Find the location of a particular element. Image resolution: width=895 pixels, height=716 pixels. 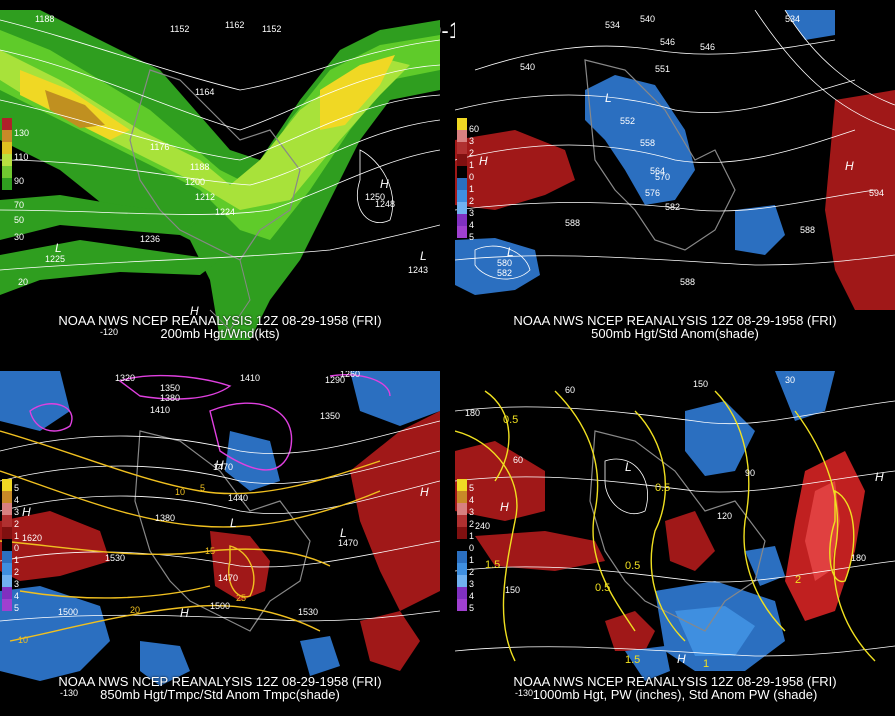

colorbar-label: 0 is located at coordinates (472, 548).